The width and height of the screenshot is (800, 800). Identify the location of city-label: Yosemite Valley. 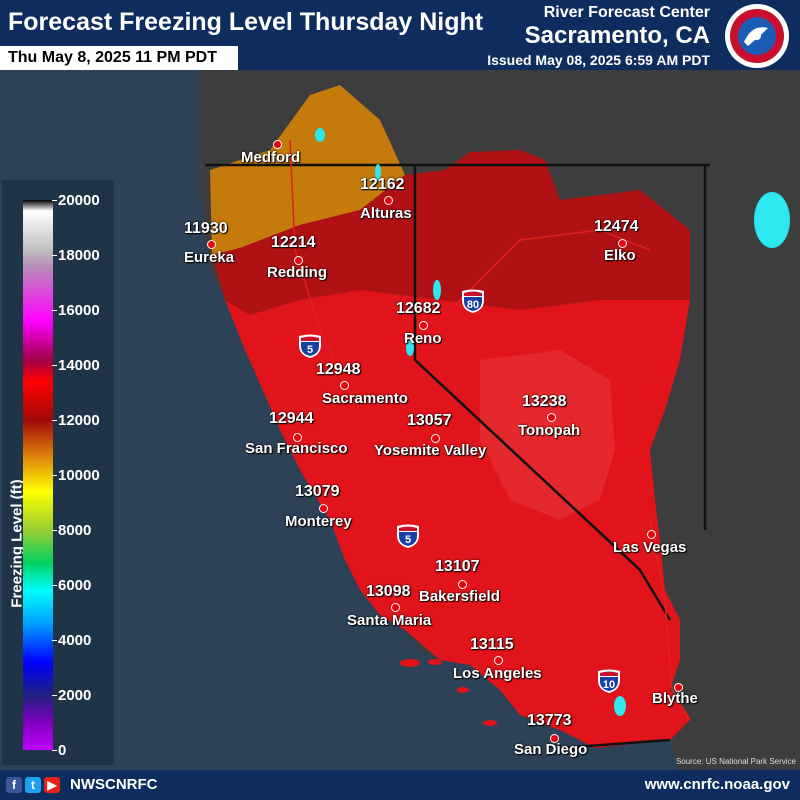
(430, 450).